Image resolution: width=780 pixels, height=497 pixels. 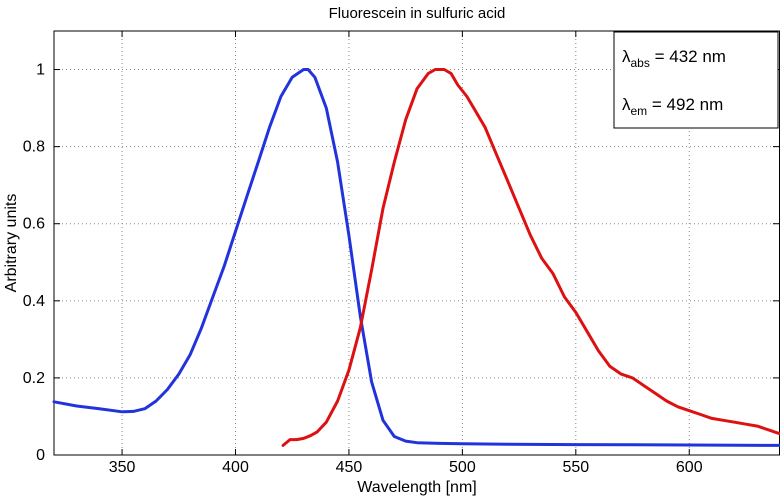 I want to click on lambda-value: = 432 nm, so click(x=688, y=56).